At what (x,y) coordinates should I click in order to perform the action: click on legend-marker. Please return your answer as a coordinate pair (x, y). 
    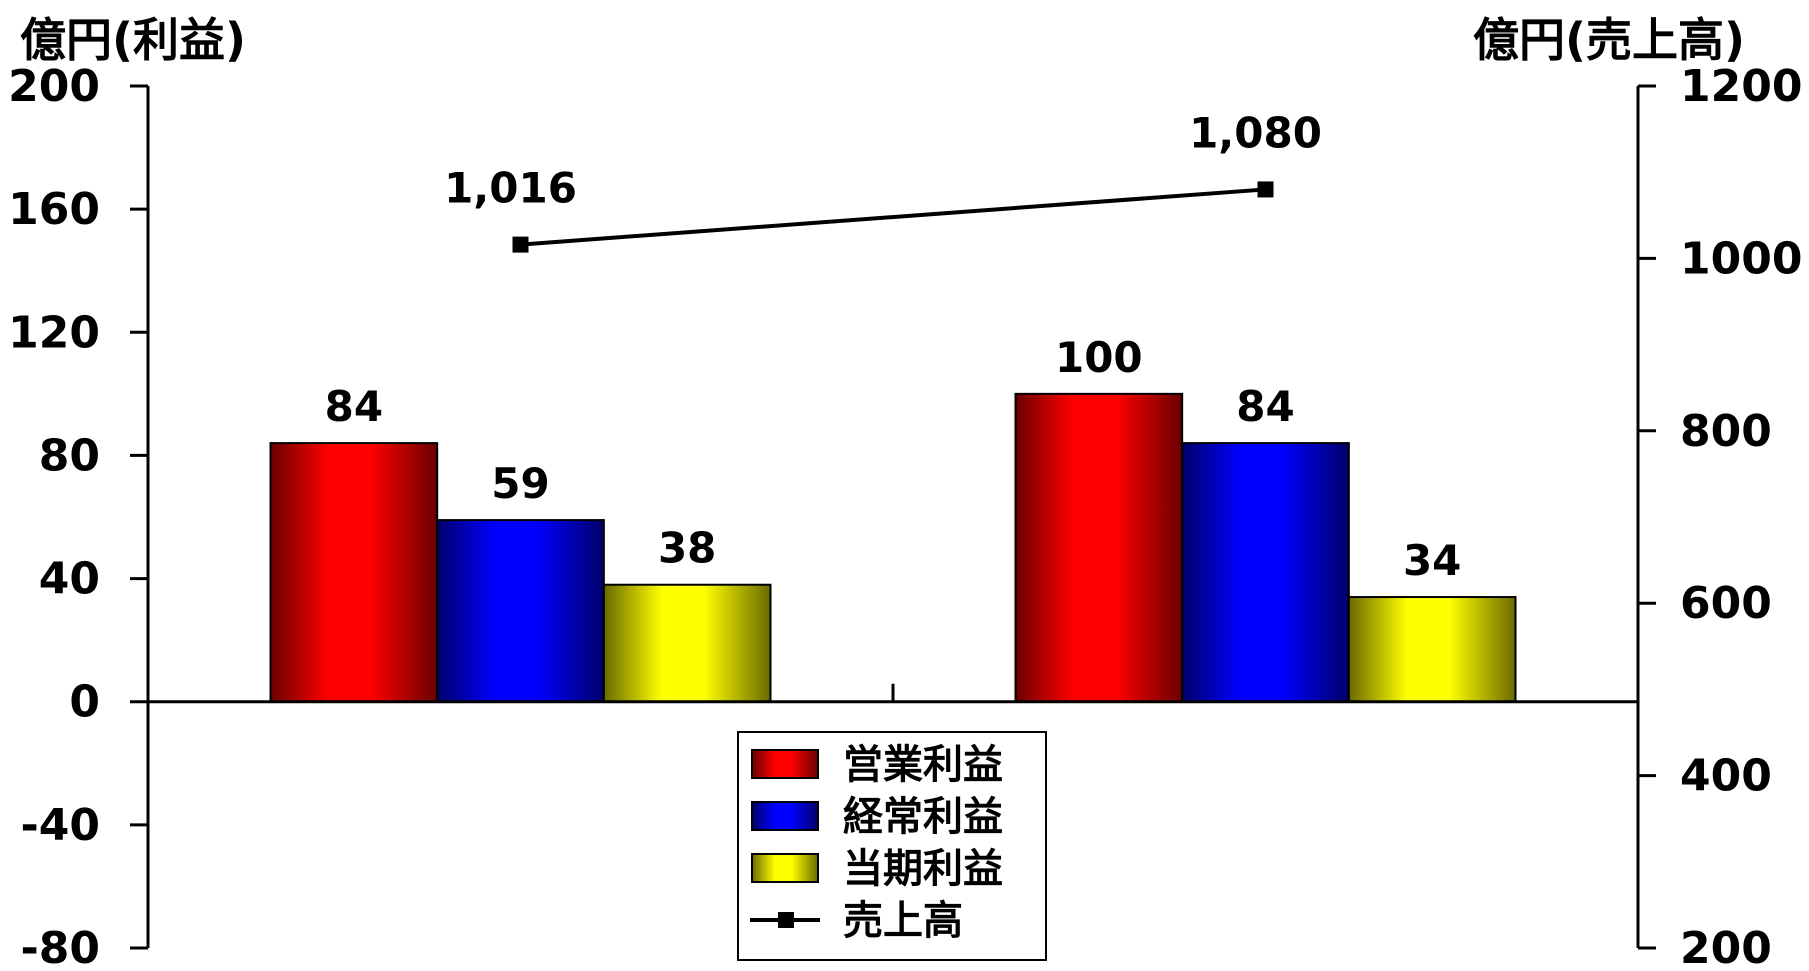
    Looking at the image, I should click on (786, 920).